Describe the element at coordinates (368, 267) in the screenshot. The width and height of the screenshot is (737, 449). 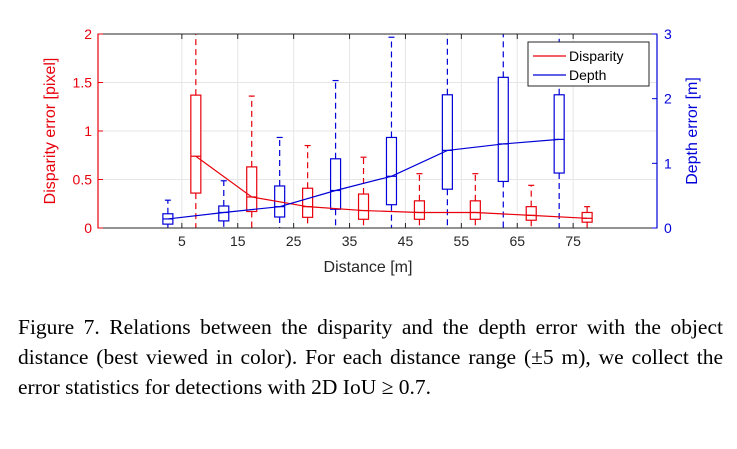
I see `x-axis-title: Distance [m]` at that location.